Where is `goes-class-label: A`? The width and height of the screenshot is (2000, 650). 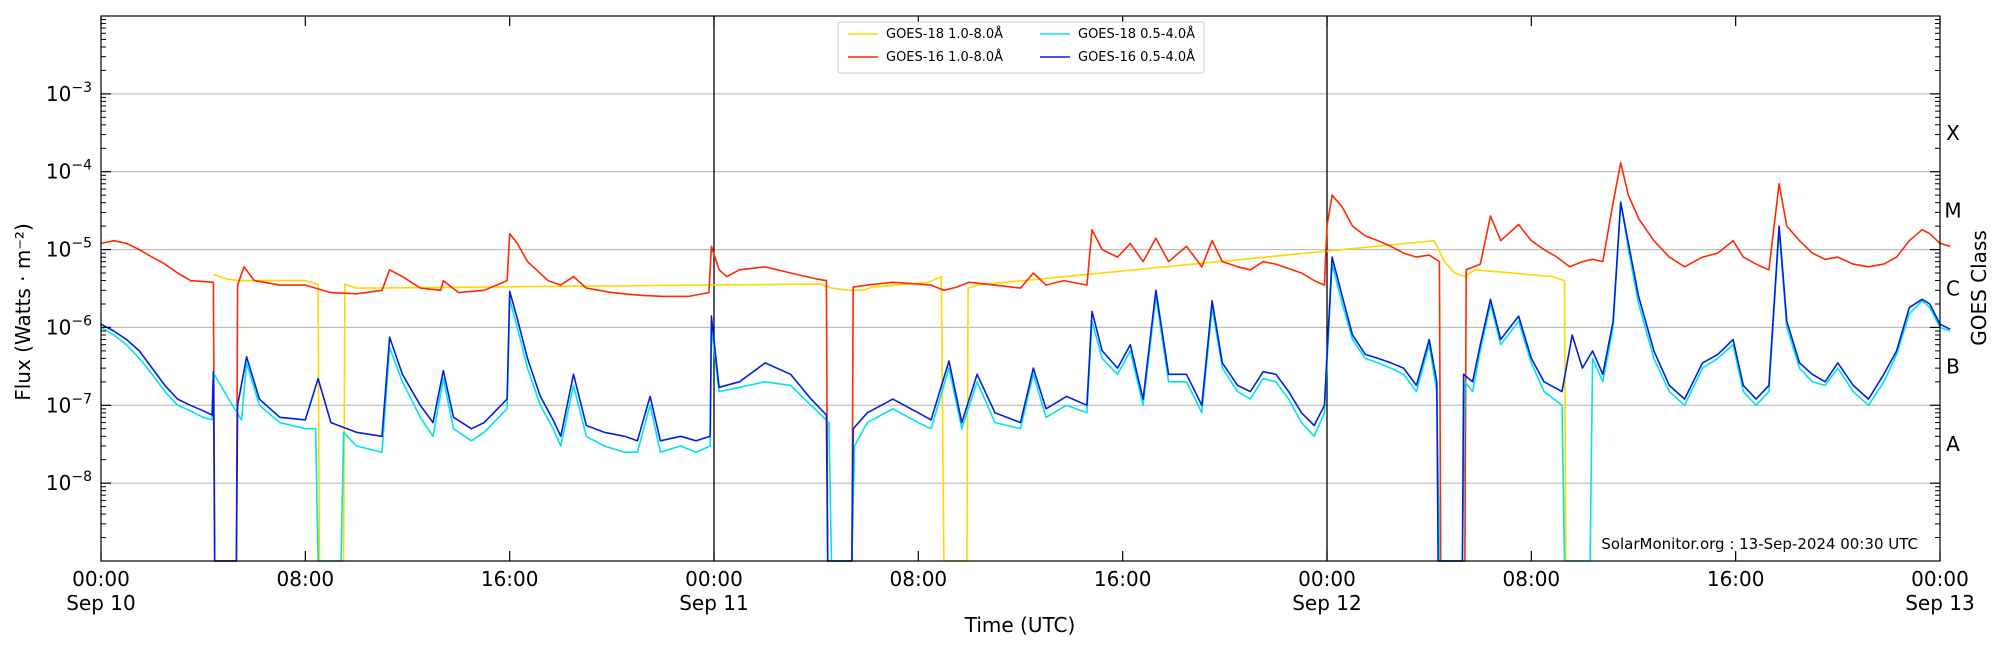
goes-class-label: A is located at coordinates (1953, 444).